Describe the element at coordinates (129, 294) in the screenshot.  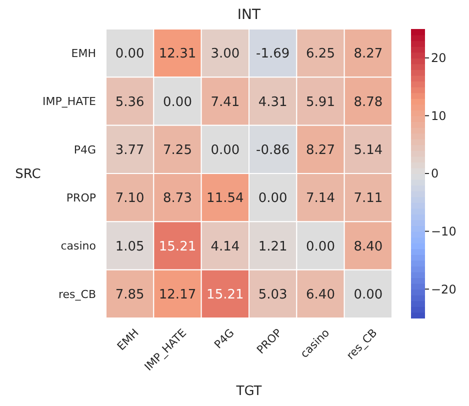
I see `data-label: 7.85` at that location.